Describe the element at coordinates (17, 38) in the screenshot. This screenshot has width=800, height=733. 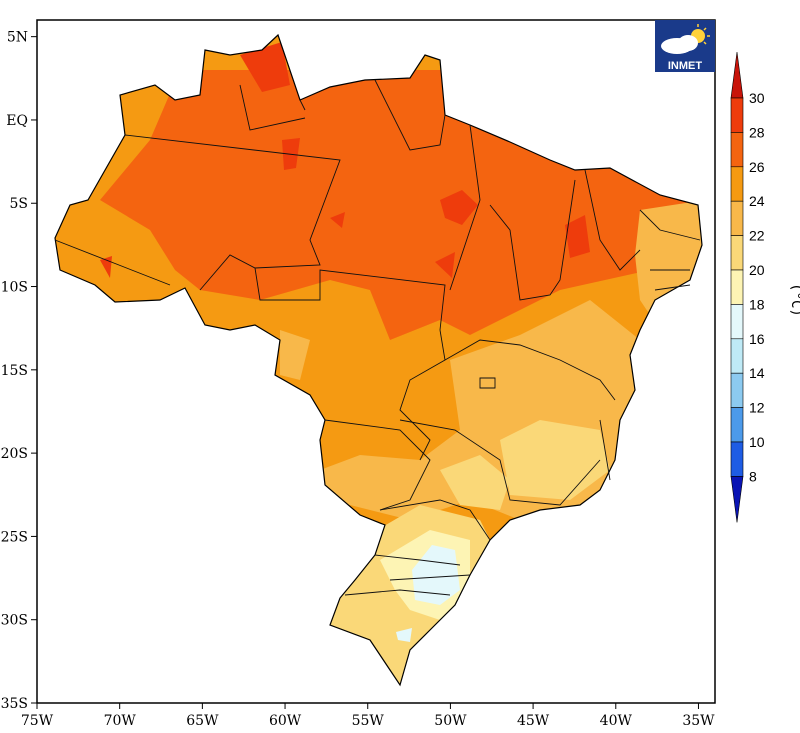
I see `lat-tick-label: 5N` at that location.